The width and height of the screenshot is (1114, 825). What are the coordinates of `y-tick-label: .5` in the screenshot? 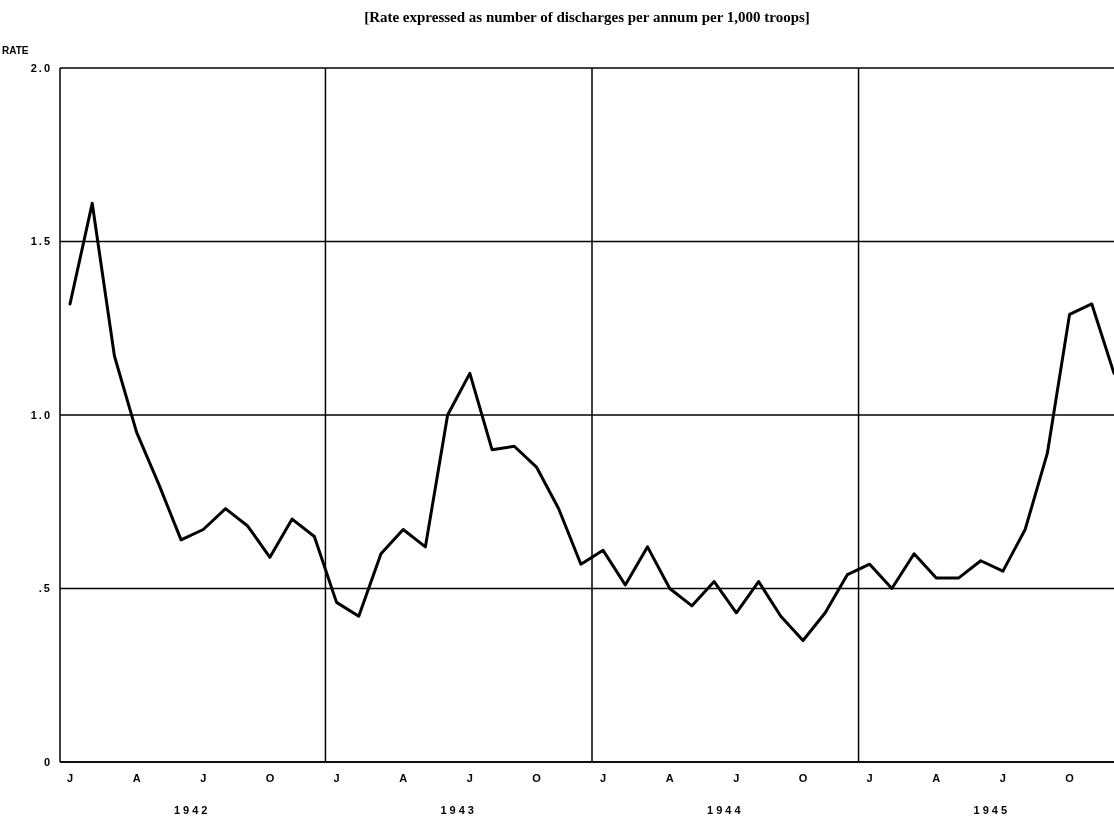 It's located at (45, 588).